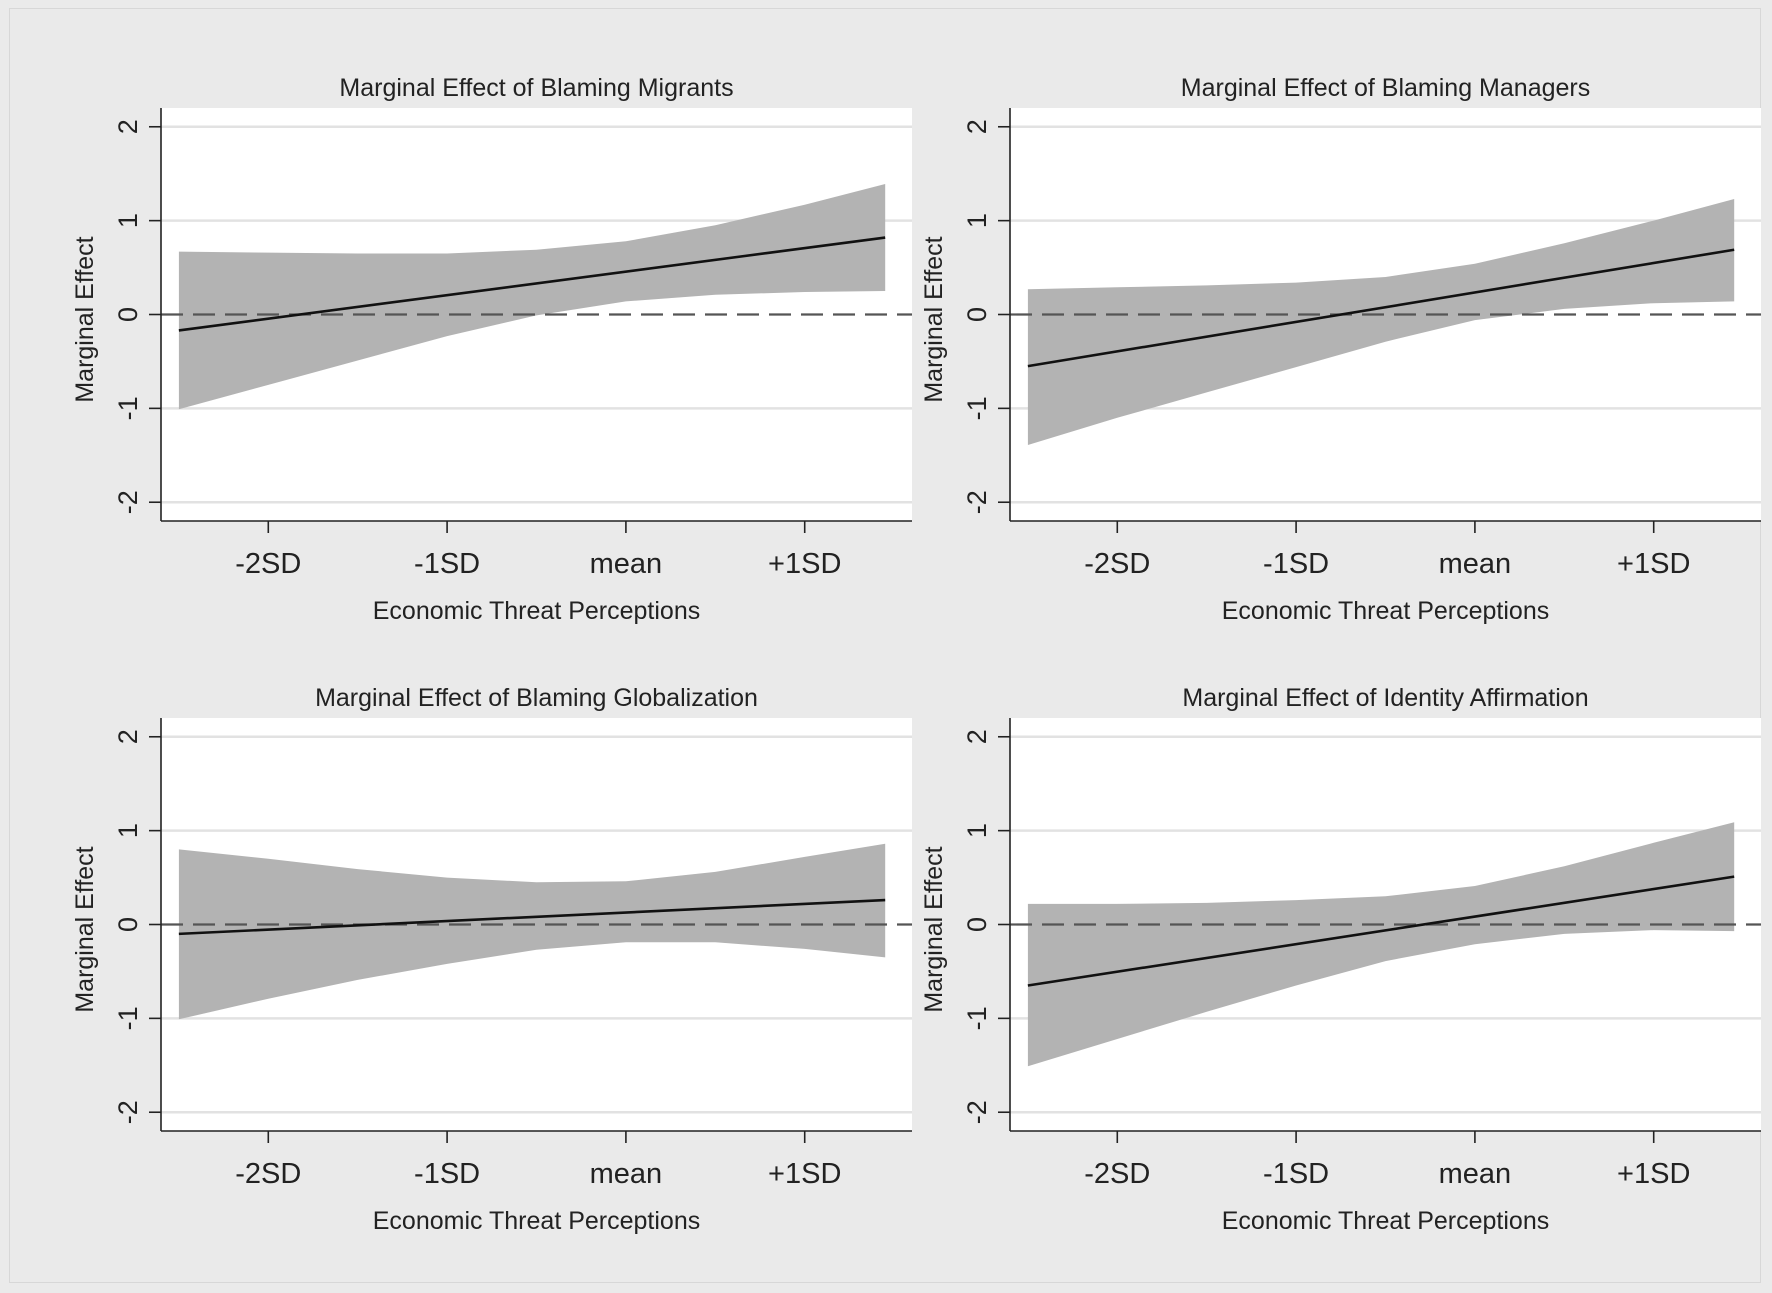  Describe the element at coordinates (536, 698) in the screenshot. I see `chart-title: Marginal Effect of Blaming Globalization` at that location.